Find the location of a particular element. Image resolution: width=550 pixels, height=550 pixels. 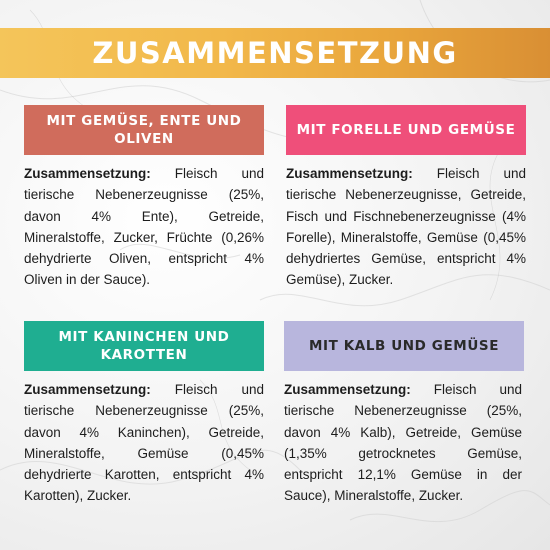

card-header: MIT GEMÜSE, ENTE UND OLIVEN is located at coordinates (144, 130).